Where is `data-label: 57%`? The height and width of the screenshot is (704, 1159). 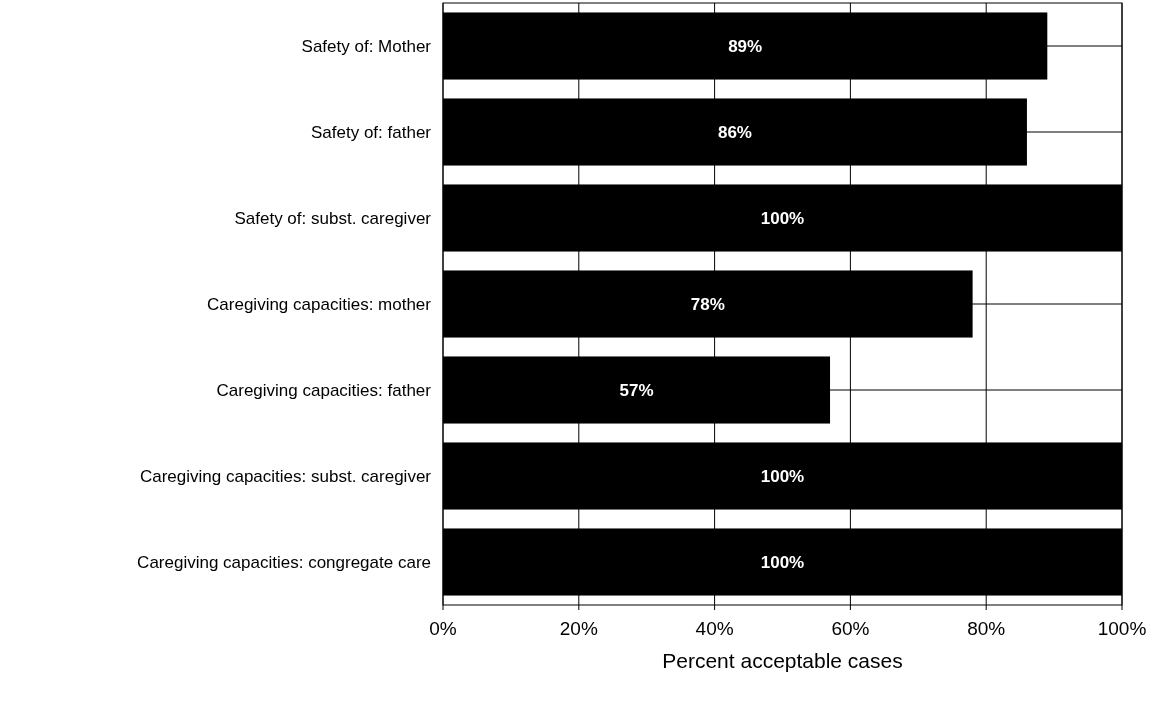 data-label: 57% is located at coordinates (636, 390).